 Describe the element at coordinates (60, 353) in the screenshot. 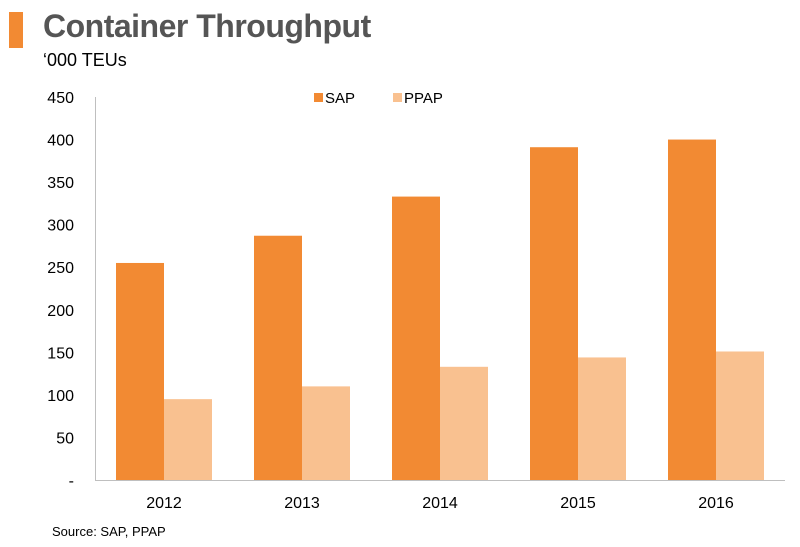

I see `y-tick-label: 150` at that location.